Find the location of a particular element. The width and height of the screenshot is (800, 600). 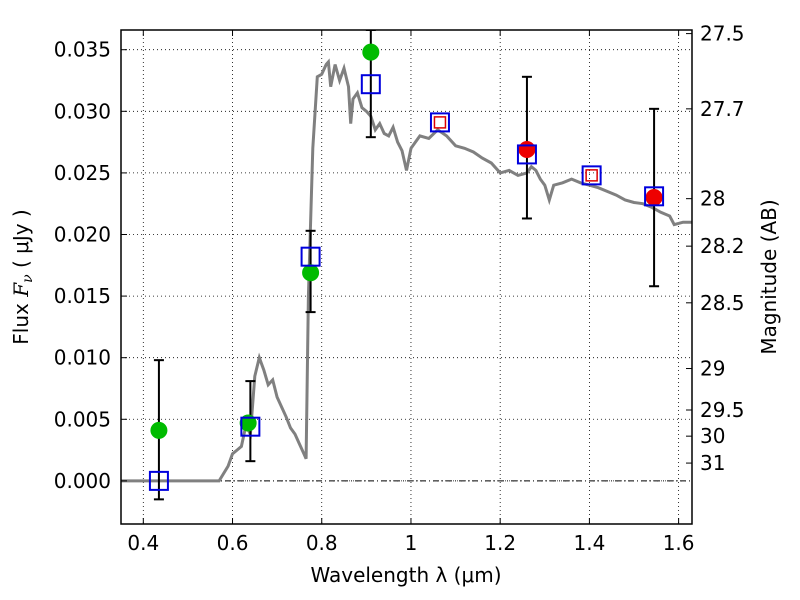

y-ticks: 0.000 0.005 0.010 0.015 0.020 0.025 0.030 0.035 is located at coordinates (90, 265).